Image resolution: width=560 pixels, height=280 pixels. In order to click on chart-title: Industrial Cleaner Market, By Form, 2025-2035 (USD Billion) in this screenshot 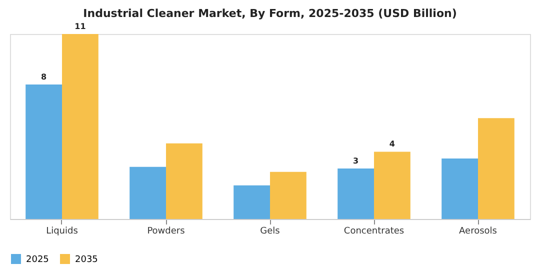, I will do `click(270, 13)`.